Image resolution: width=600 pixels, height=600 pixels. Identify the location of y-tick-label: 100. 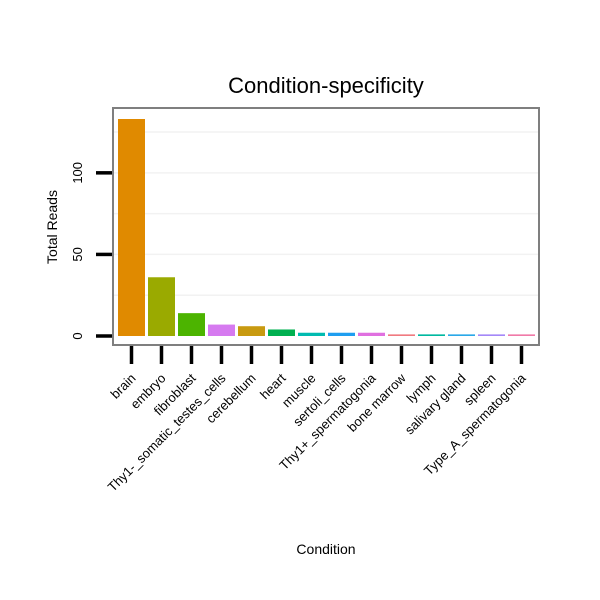
(77, 173).